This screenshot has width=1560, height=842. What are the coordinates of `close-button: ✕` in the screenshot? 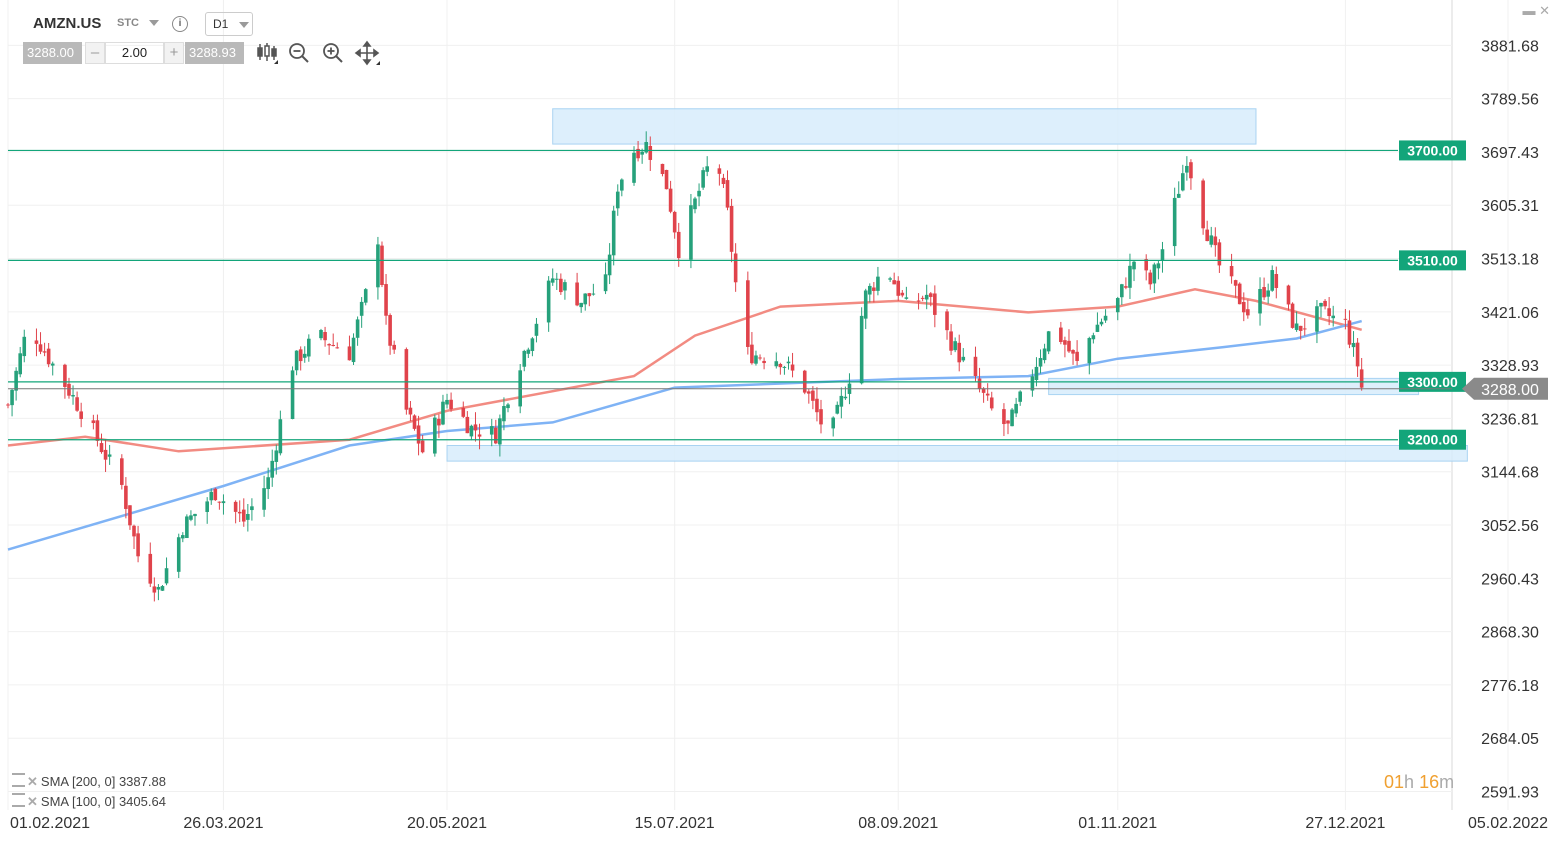 It's located at (1544, 10).